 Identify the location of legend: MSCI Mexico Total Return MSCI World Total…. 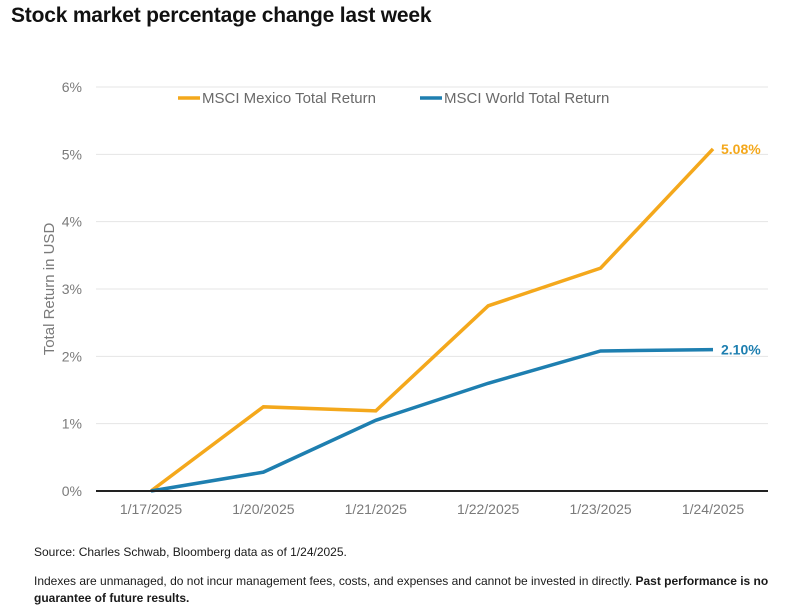
(393, 98).